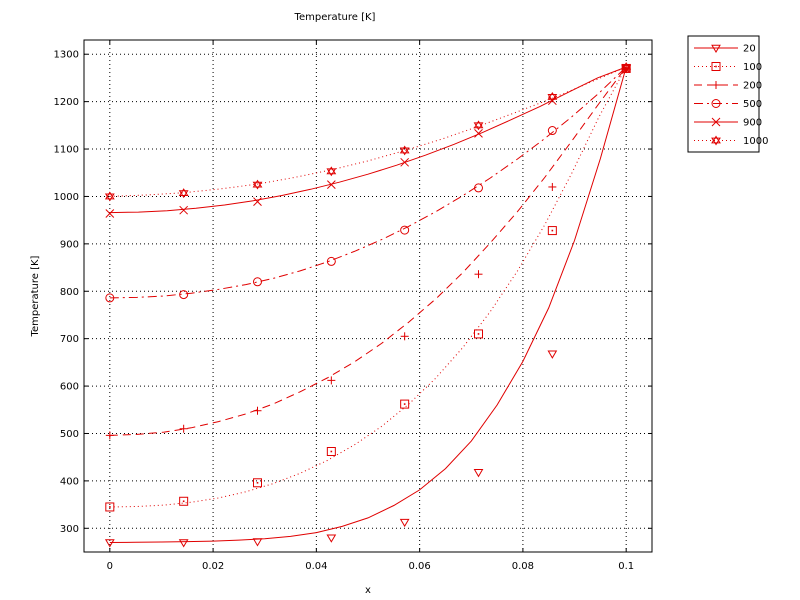  I want to click on legend-label: 900, so click(752, 123).